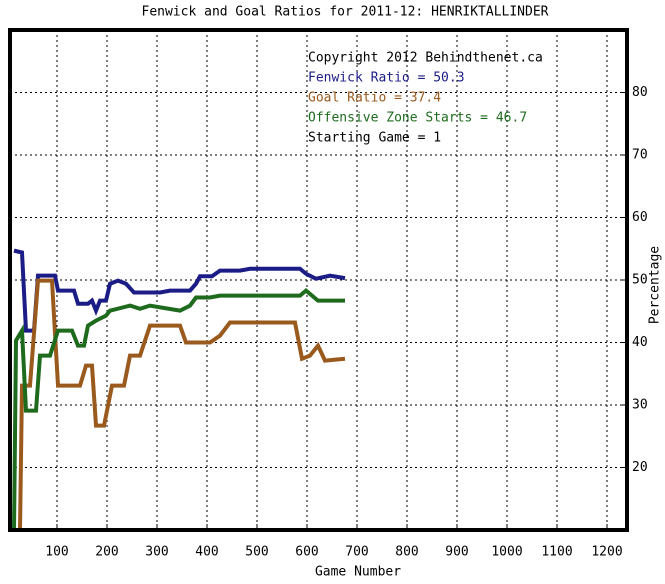 Image resolution: width=665 pixels, height=584 pixels. What do you see at coordinates (56, 552) in the screenshot?
I see `x-tick-label: 100` at bounding box center [56, 552].